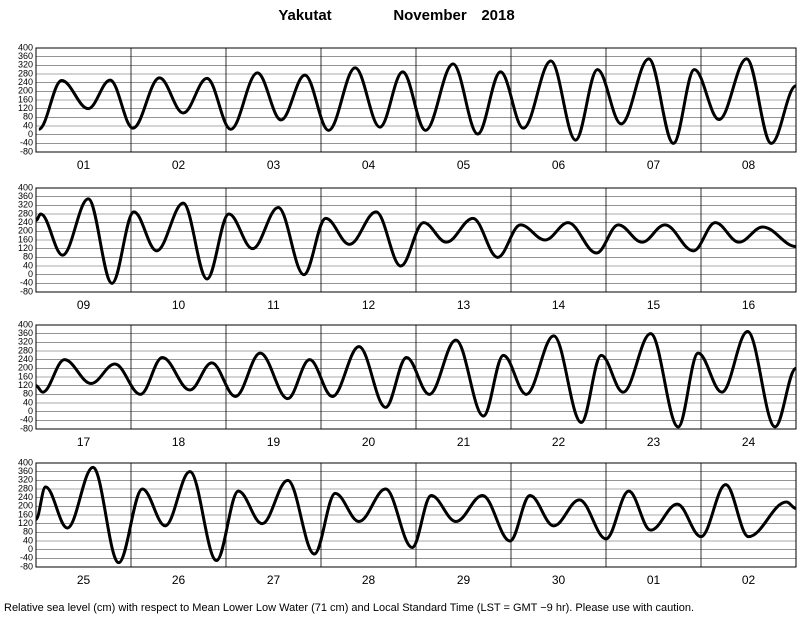 The width and height of the screenshot is (800, 618). What do you see at coordinates (749, 442) in the screenshot?
I see `day-label: 24` at bounding box center [749, 442].